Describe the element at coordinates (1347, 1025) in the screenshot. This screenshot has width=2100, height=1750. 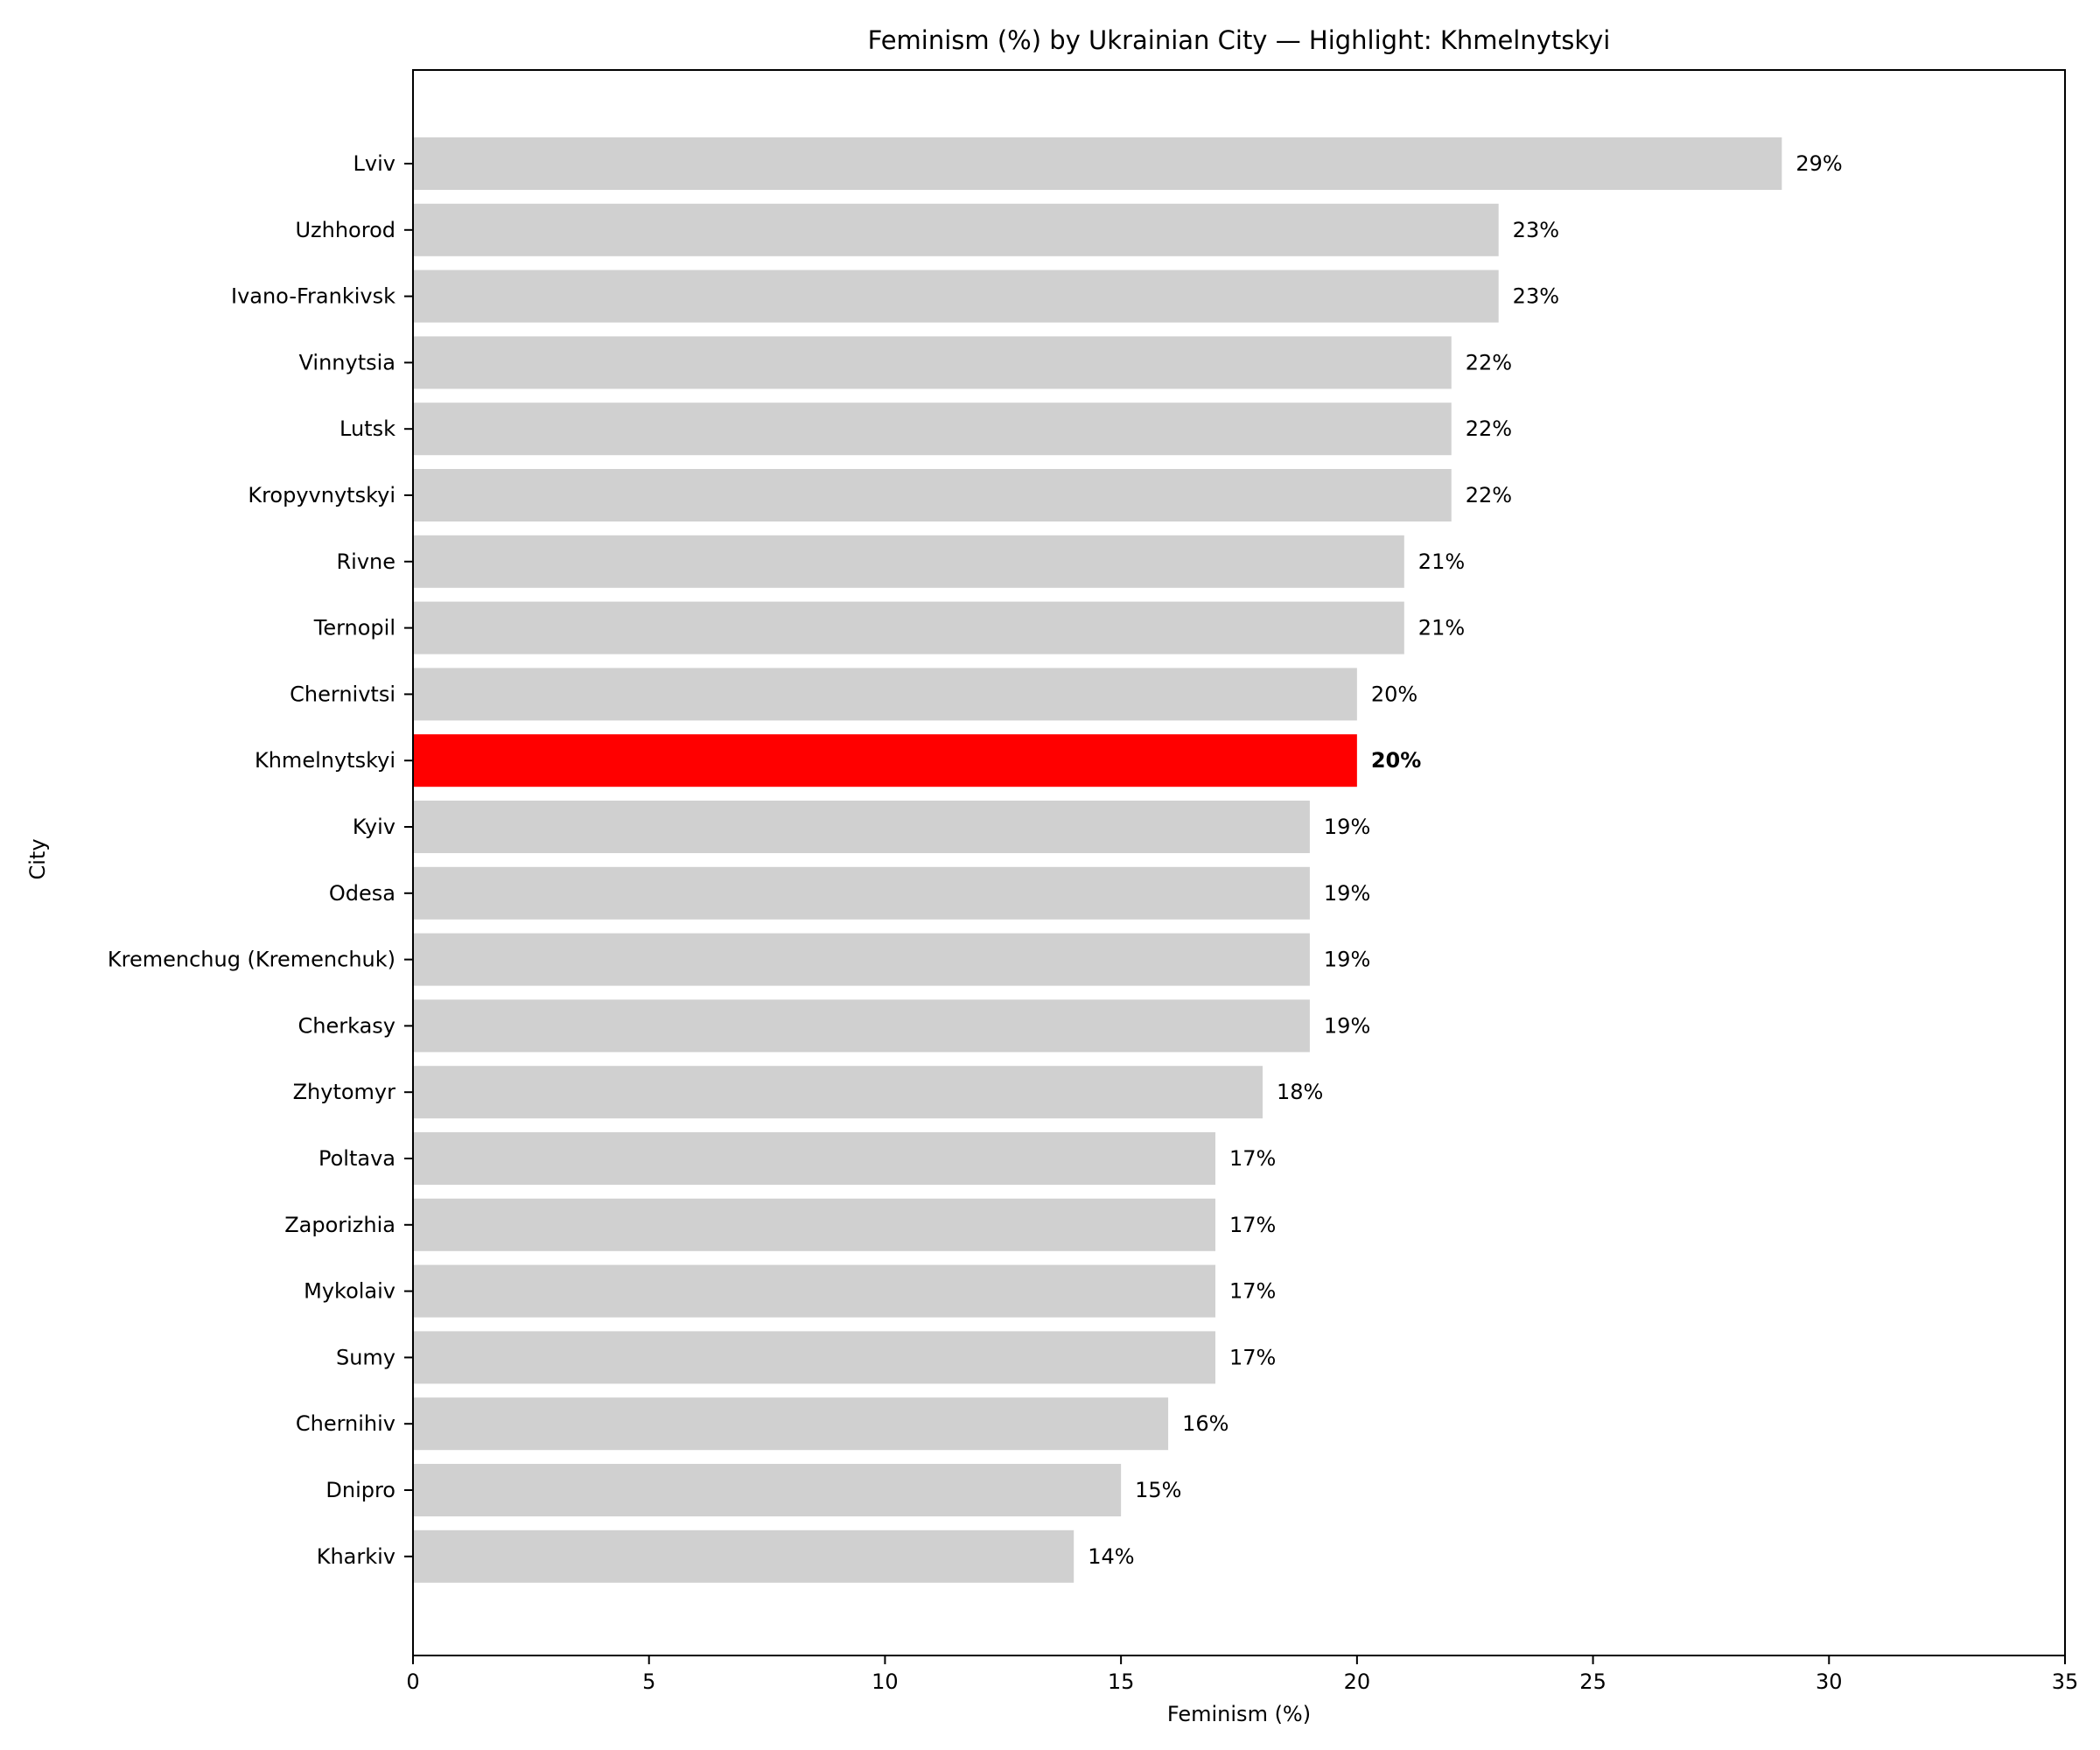
I see `bar-value-label-cherkasy: 19%` at that location.